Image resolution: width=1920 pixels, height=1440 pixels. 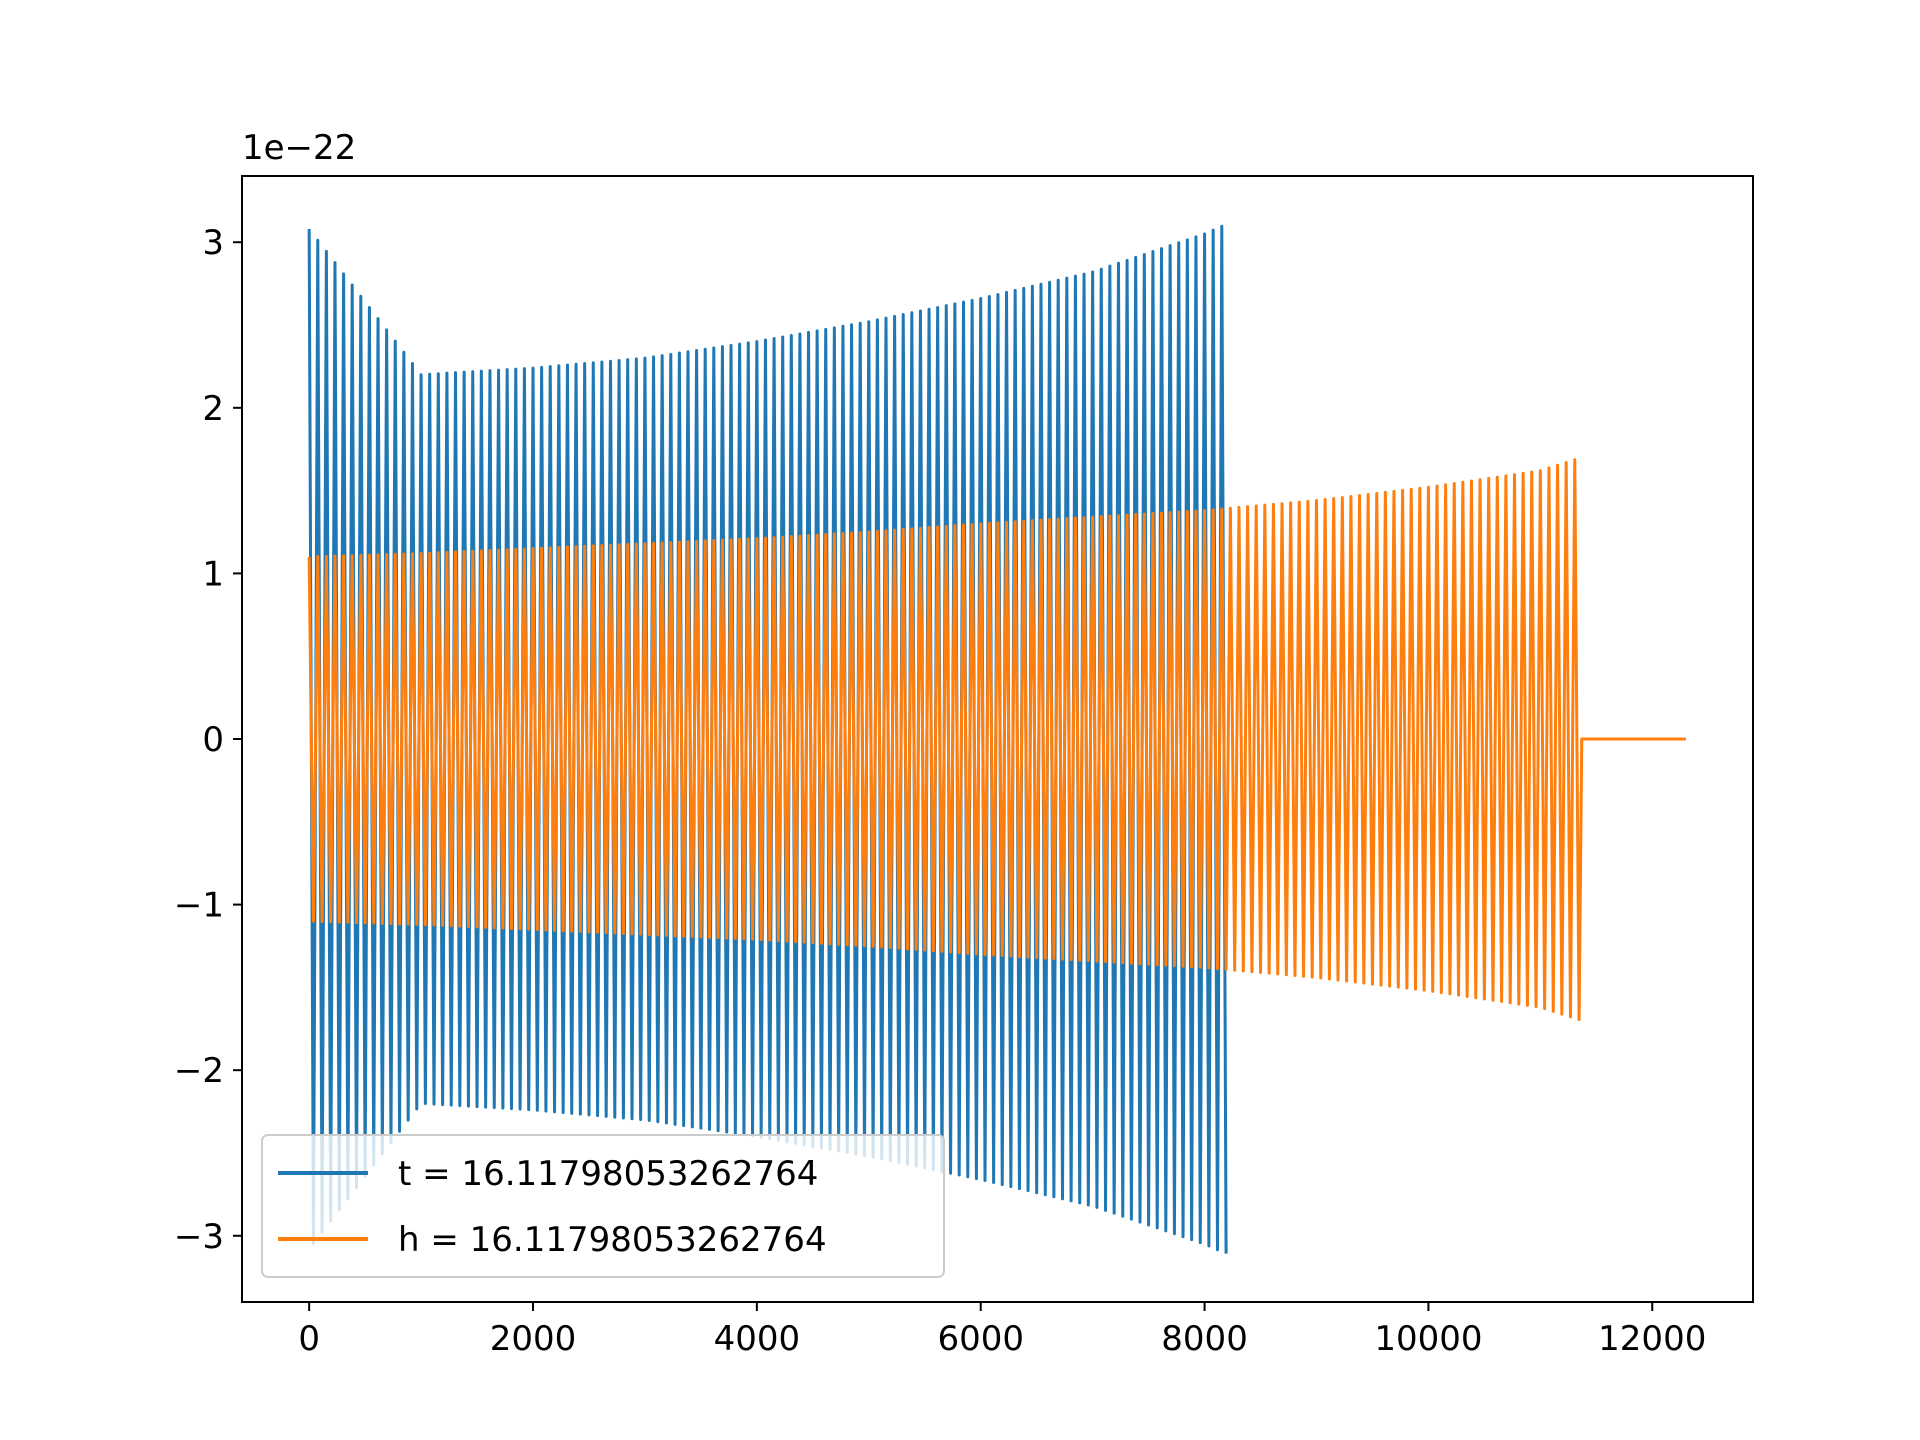 What do you see at coordinates (213, 574) in the screenshot?
I see `y-tick-label: 1` at bounding box center [213, 574].